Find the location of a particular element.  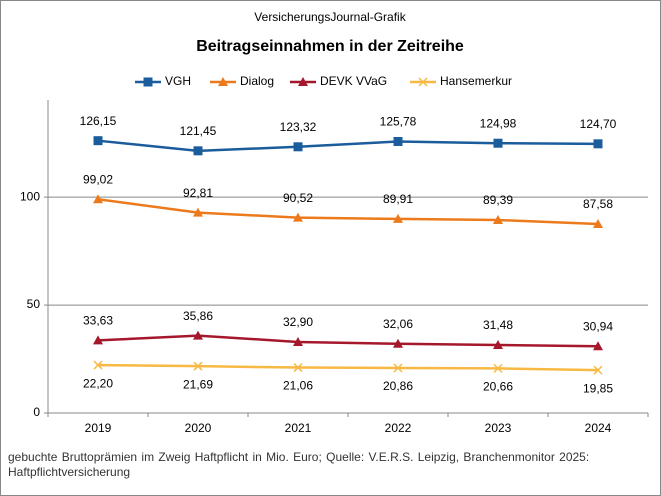

data-label: 121,45 is located at coordinates (198, 131).